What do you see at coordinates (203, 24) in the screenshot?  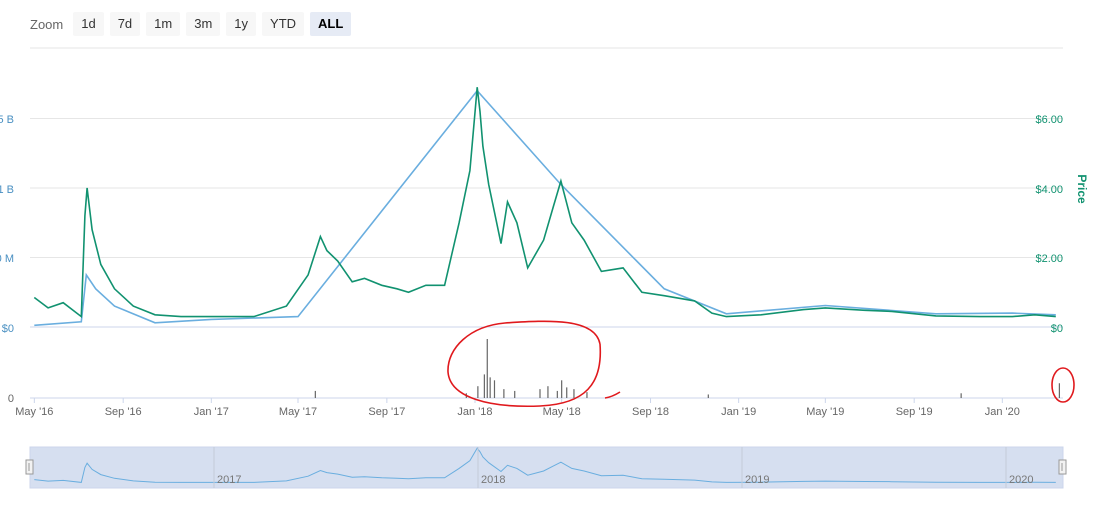 I see `zoom-3m-button: 3m` at bounding box center [203, 24].